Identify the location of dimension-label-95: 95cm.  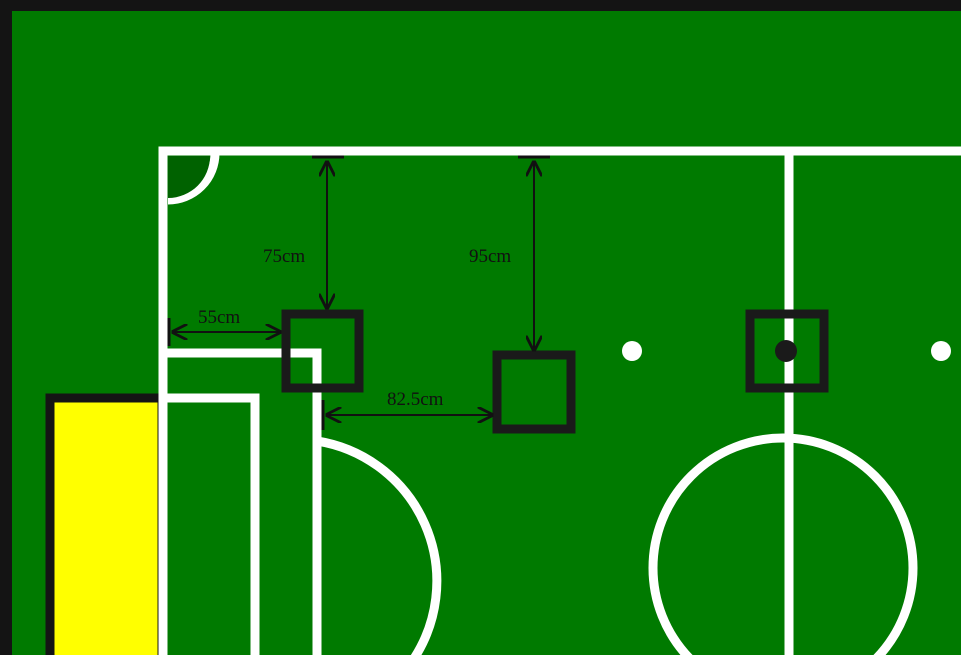
(490, 256).